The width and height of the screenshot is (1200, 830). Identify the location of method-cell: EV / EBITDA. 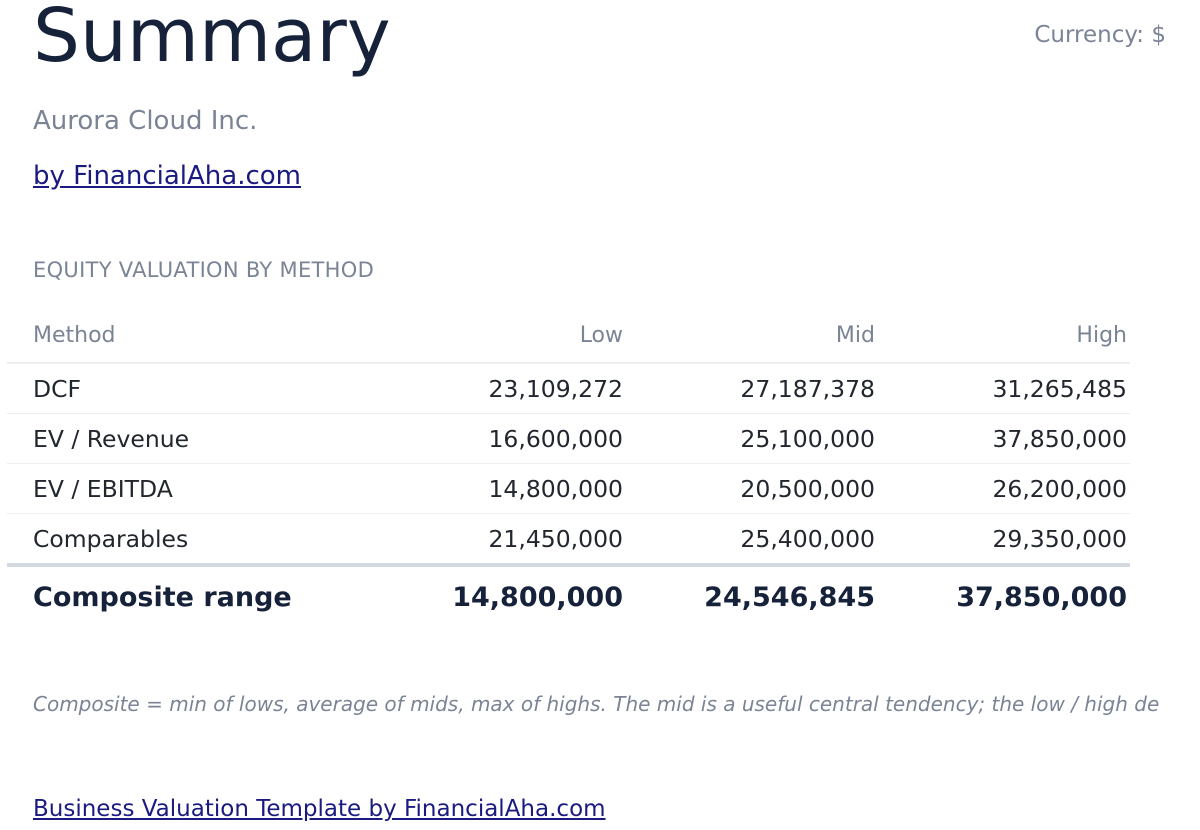
(202, 488).